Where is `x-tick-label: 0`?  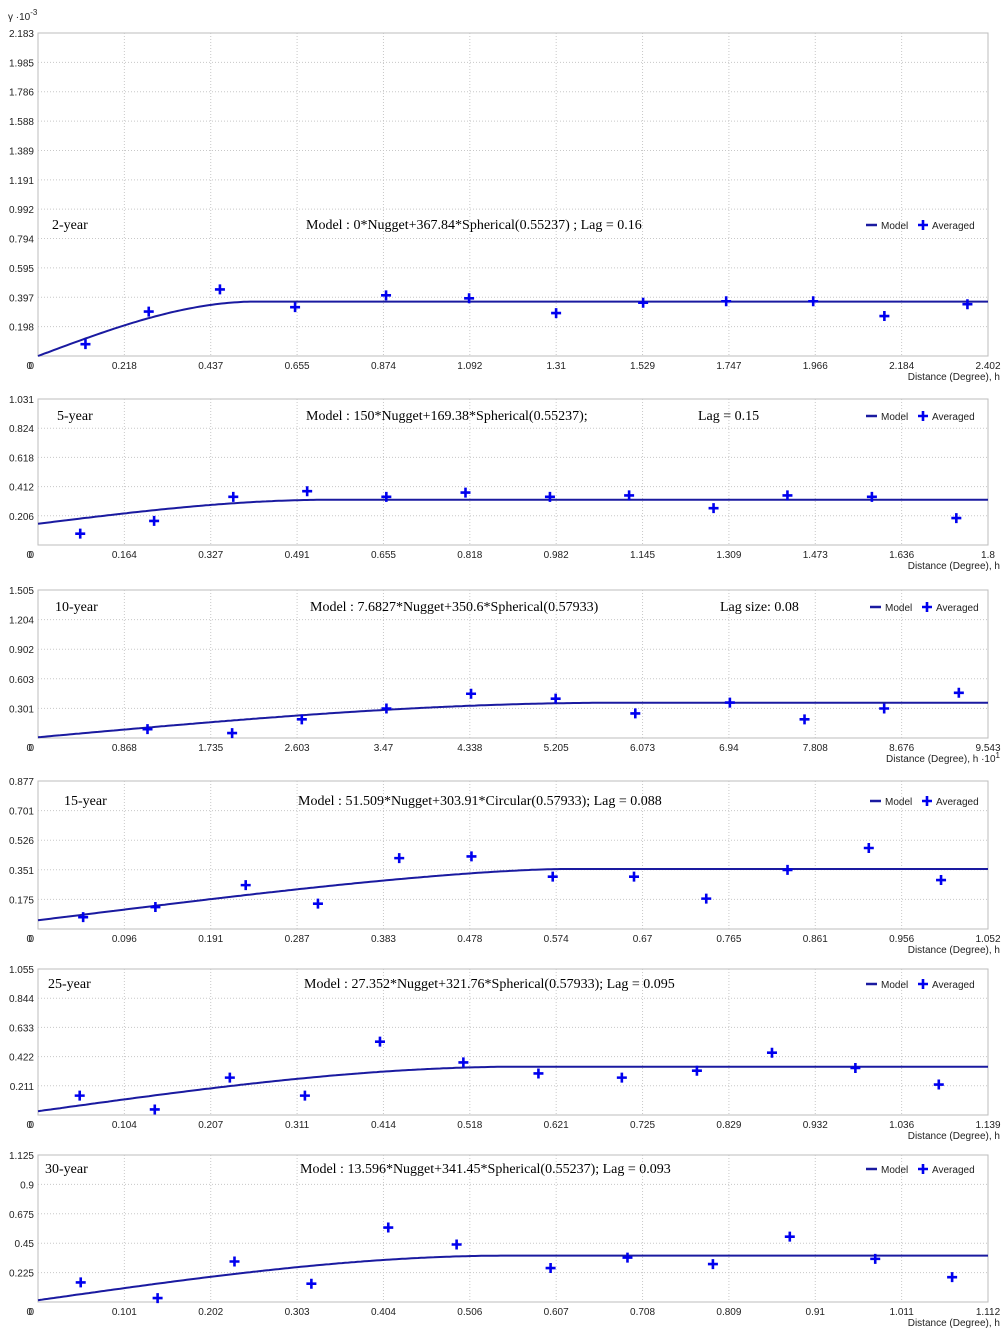 x-tick-label: 0 is located at coordinates (29, 366).